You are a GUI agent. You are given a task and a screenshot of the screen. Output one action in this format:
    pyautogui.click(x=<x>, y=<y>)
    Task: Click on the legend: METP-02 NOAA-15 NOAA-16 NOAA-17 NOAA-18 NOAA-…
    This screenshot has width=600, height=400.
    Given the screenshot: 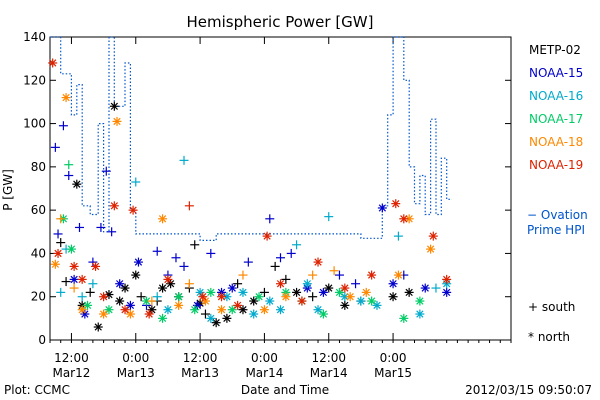 What is the action you would take?
    pyautogui.click(x=557, y=140)
    